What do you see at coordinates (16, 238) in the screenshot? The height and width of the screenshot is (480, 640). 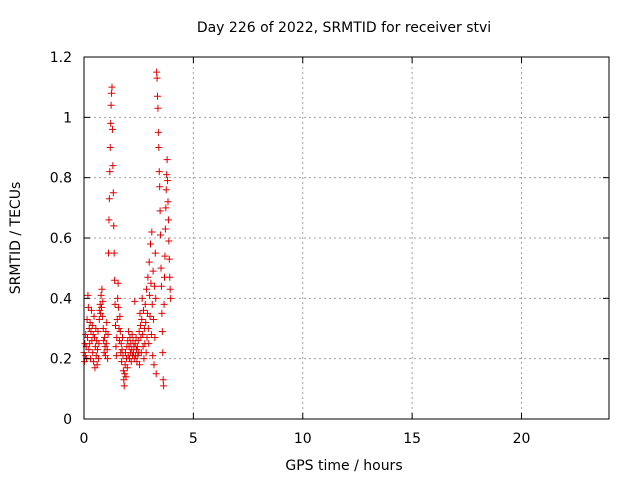 I see `y-axis-label: SRMTID / TECUs` at bounding box center [16, 238].